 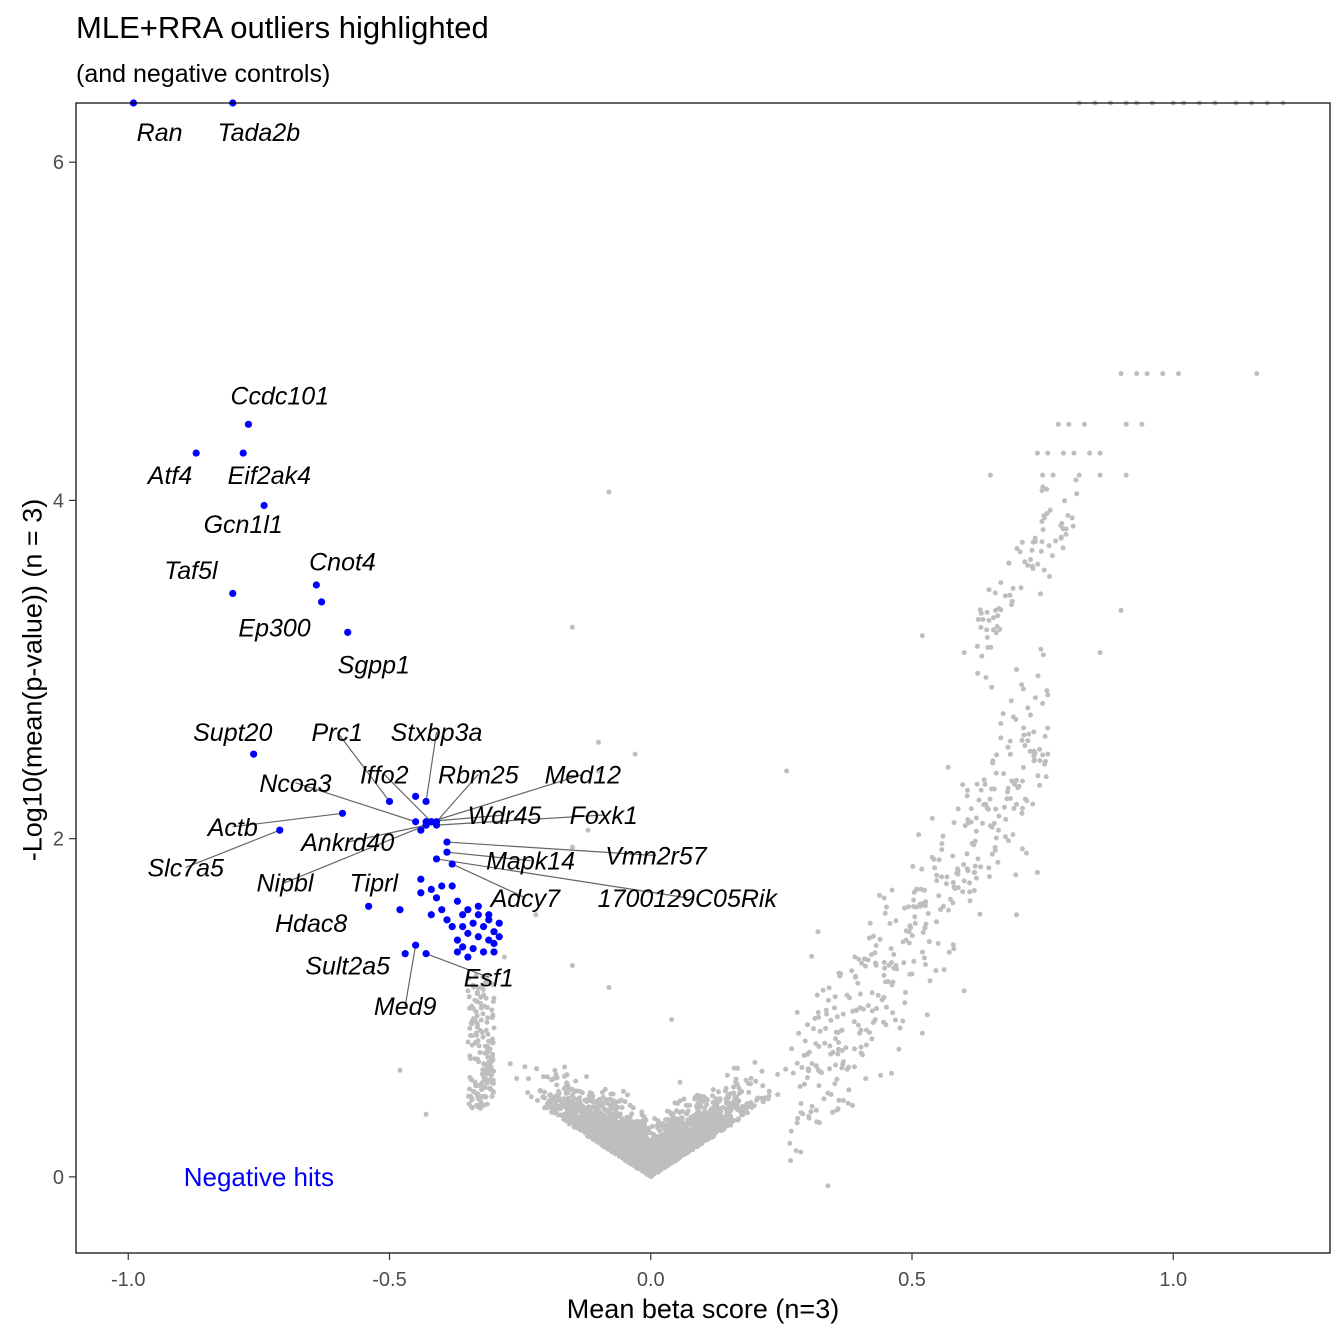 What do you see at coordinates (337, 733) in the screenshot?
I see `point-label: Prc1` at bounding box center [337, 733].